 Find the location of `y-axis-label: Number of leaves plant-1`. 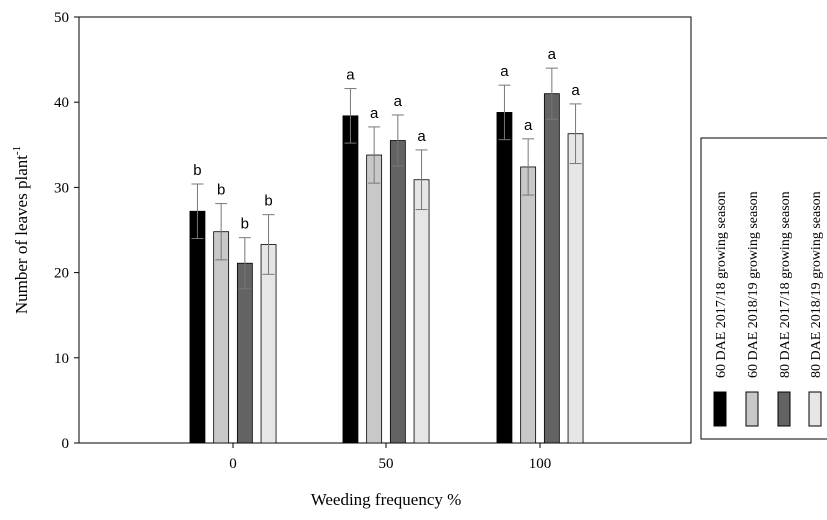

y-axis-label: Number of leaves plant-1 is located at coordinates (21, 230).